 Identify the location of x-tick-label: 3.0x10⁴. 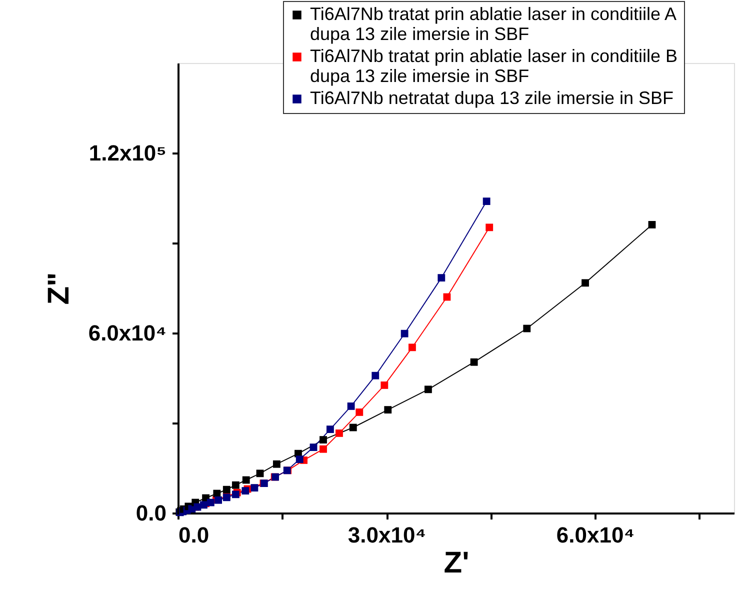
(387, 535).